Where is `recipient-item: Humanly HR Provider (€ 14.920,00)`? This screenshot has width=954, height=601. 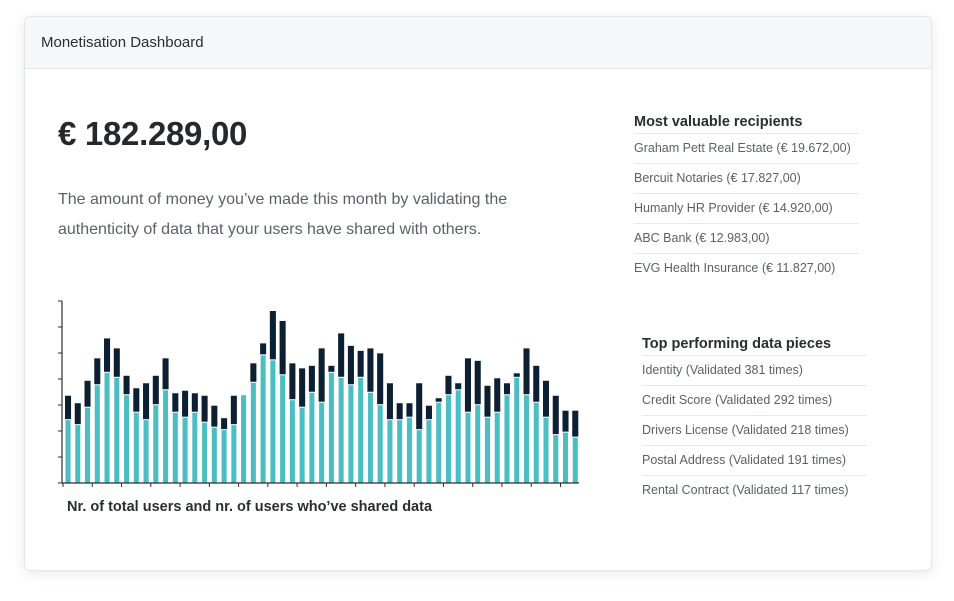 recipient-item: Humanly HR Provider (€ 14.920,00) is located at coordinates (746, 209).